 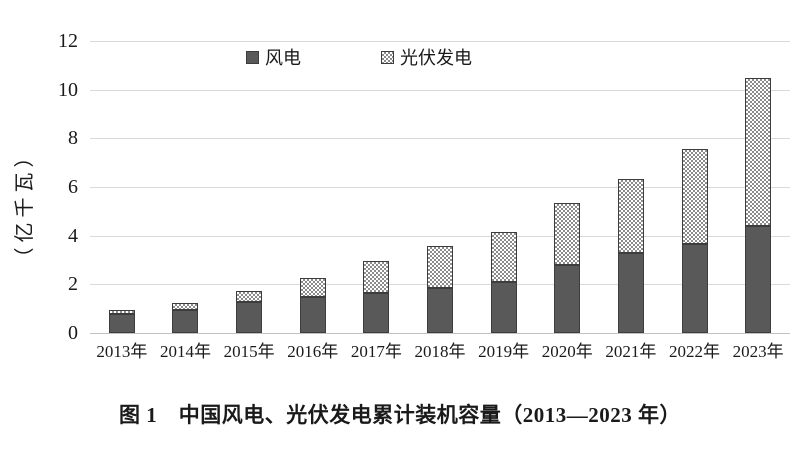 I want to click on y-tick-label: 6, so click(x=73, y=187).